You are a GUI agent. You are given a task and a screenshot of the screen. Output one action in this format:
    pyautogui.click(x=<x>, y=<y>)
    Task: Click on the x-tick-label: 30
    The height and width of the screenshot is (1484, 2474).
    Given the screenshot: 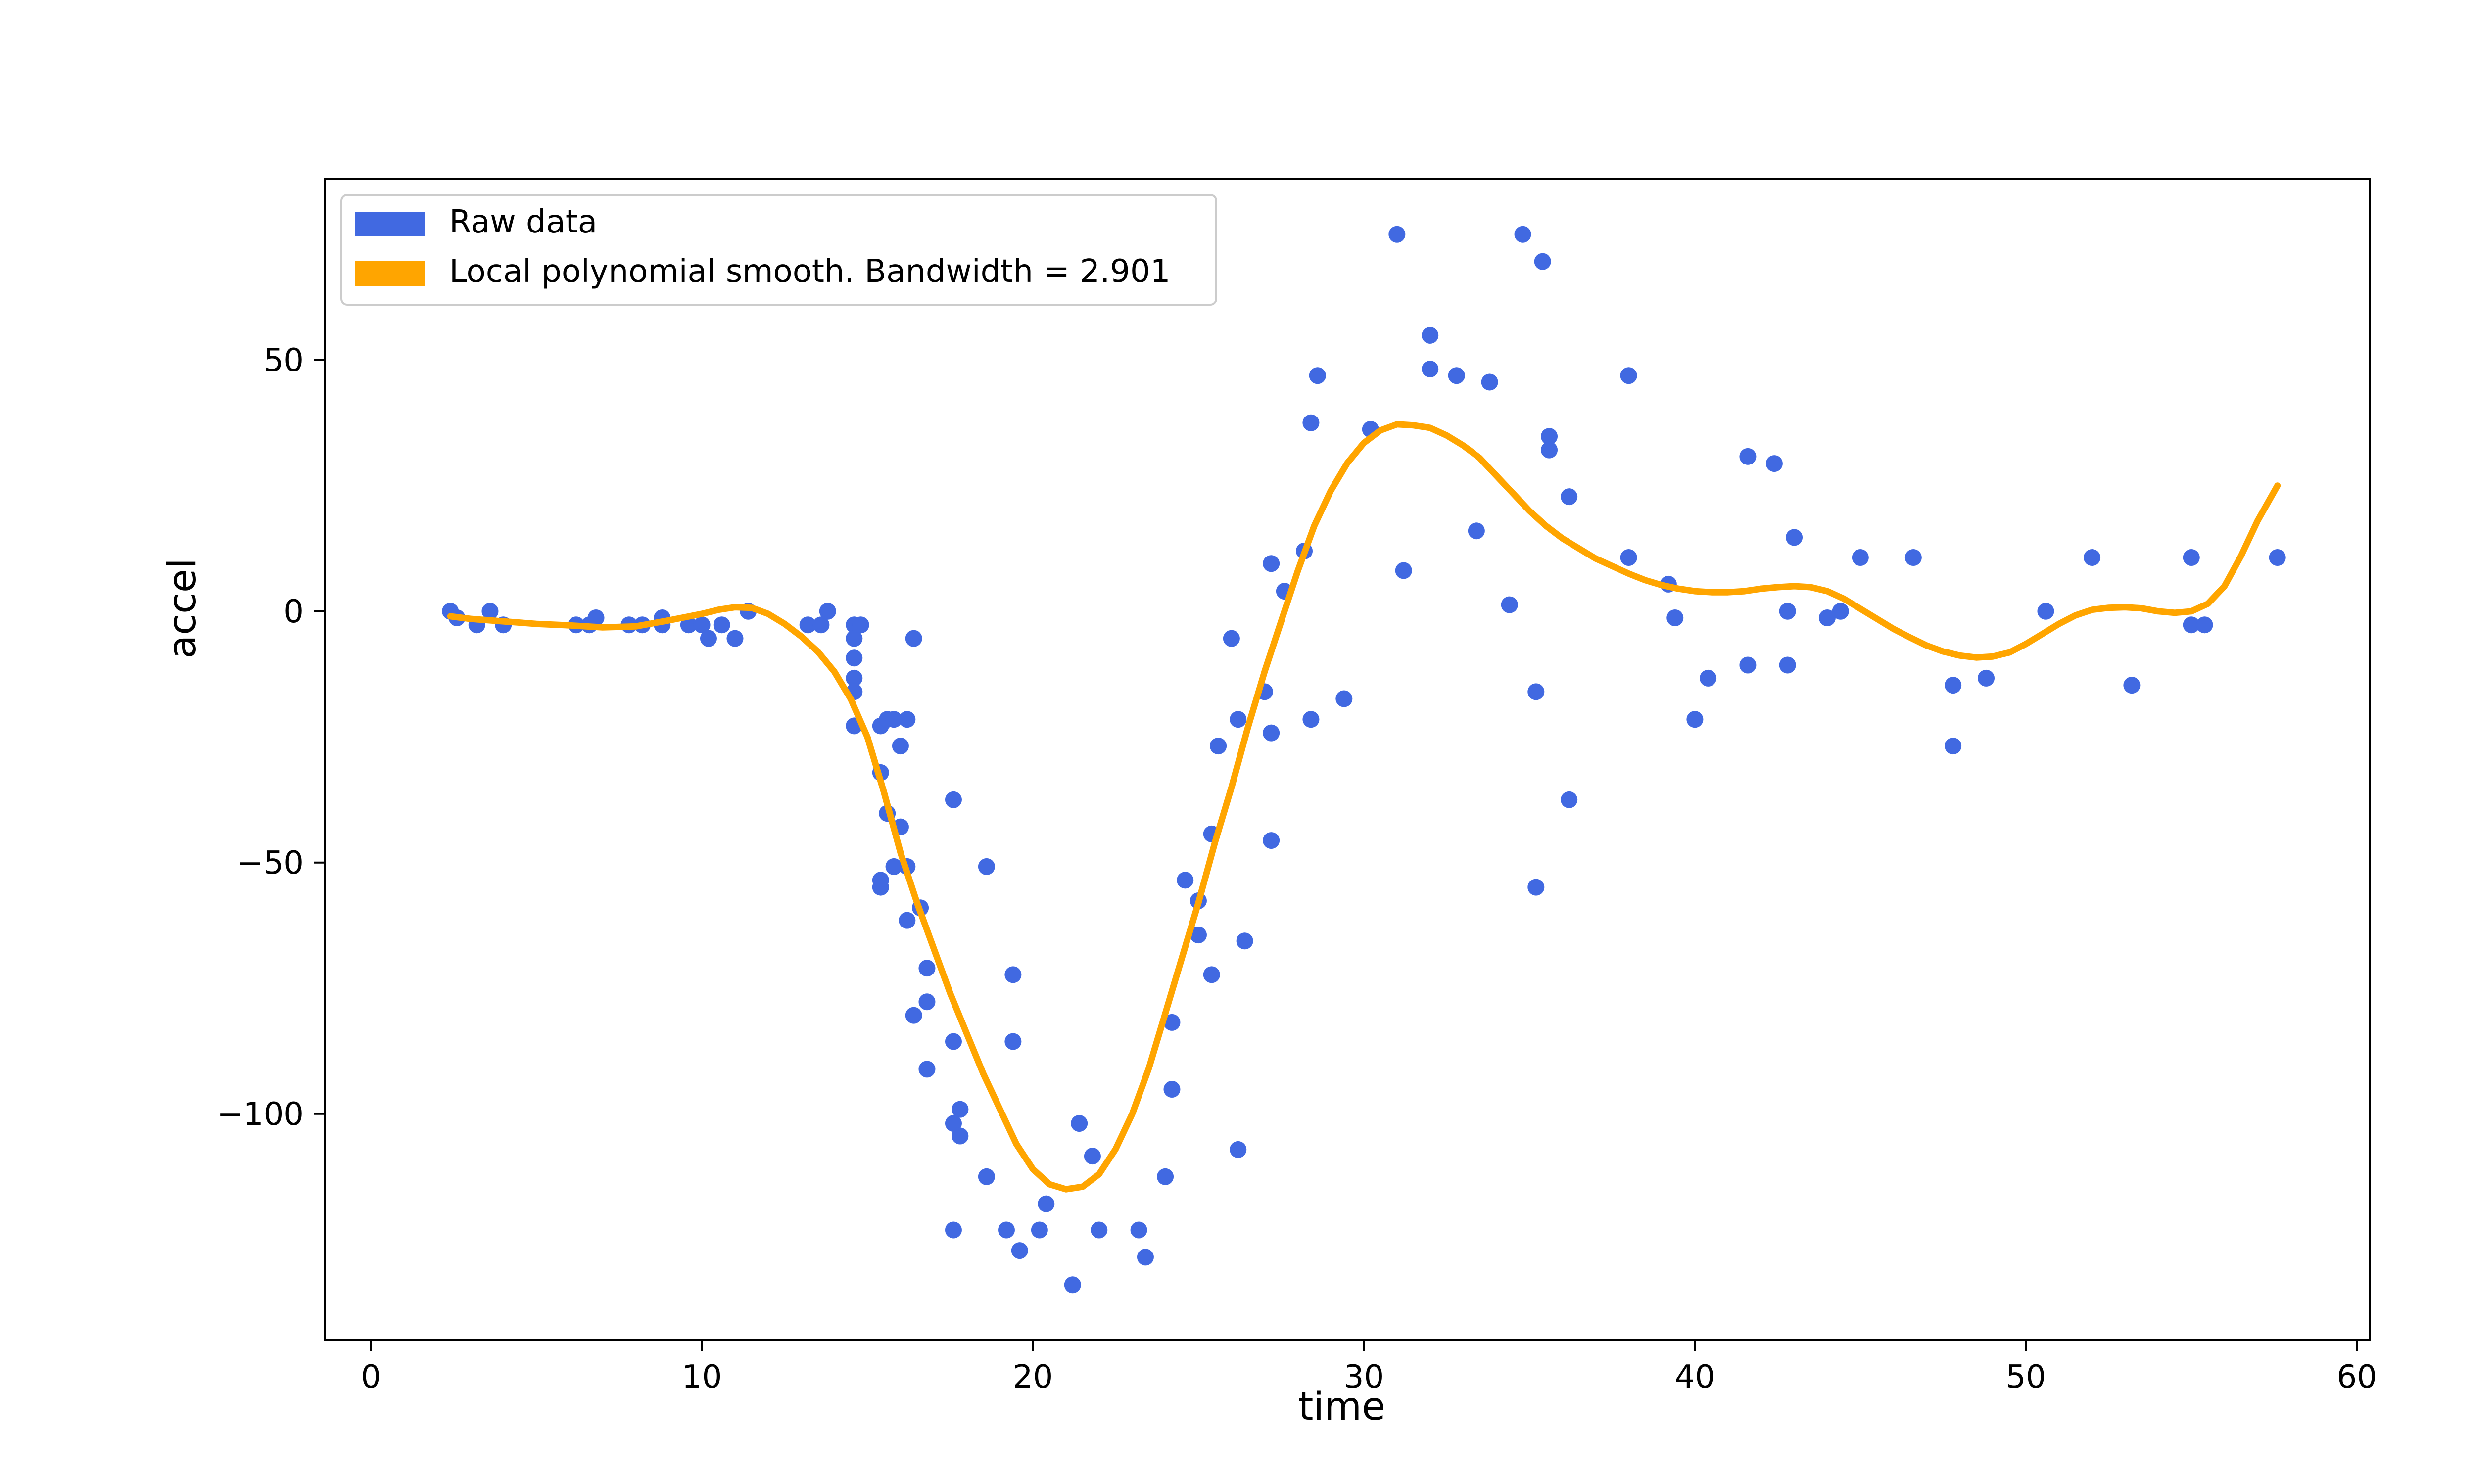 What is the action you would take?
    pyautogui.click(x=1364, y=1377)
    